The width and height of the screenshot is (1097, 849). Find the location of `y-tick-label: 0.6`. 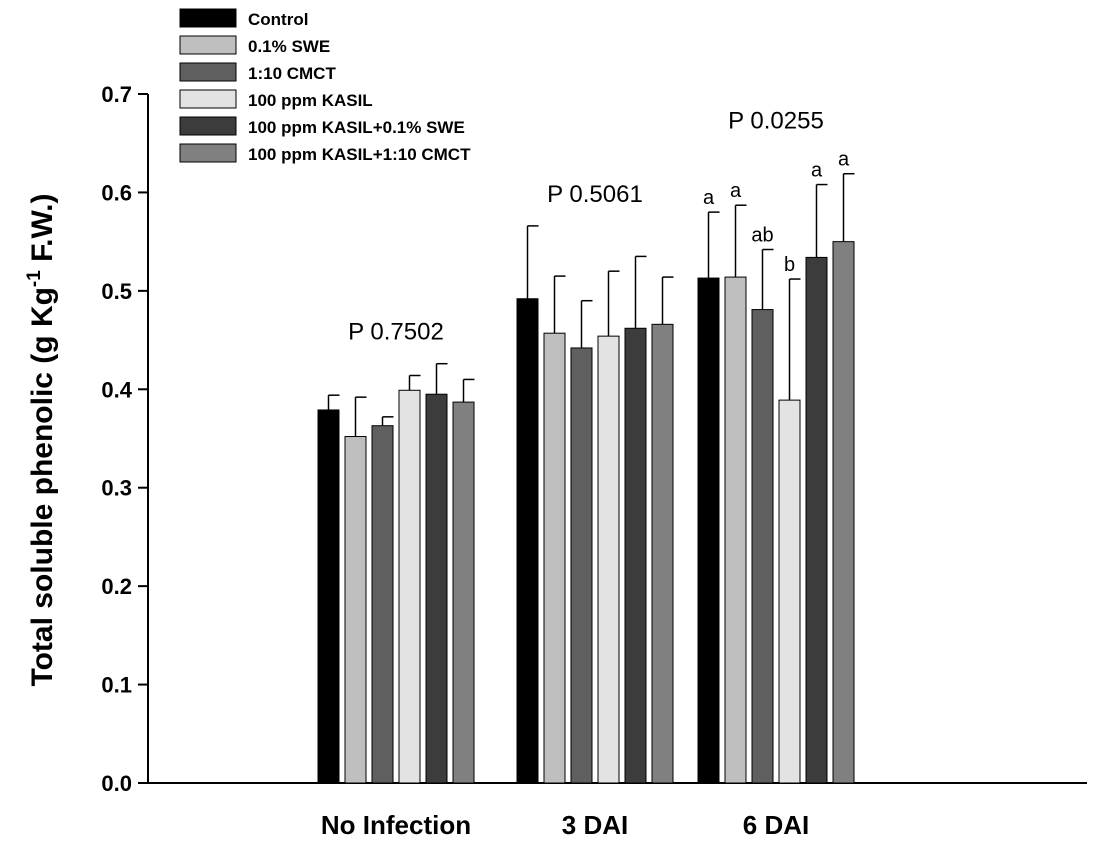

y-tick-label: 0.6 is located at coordinates (116, 192).